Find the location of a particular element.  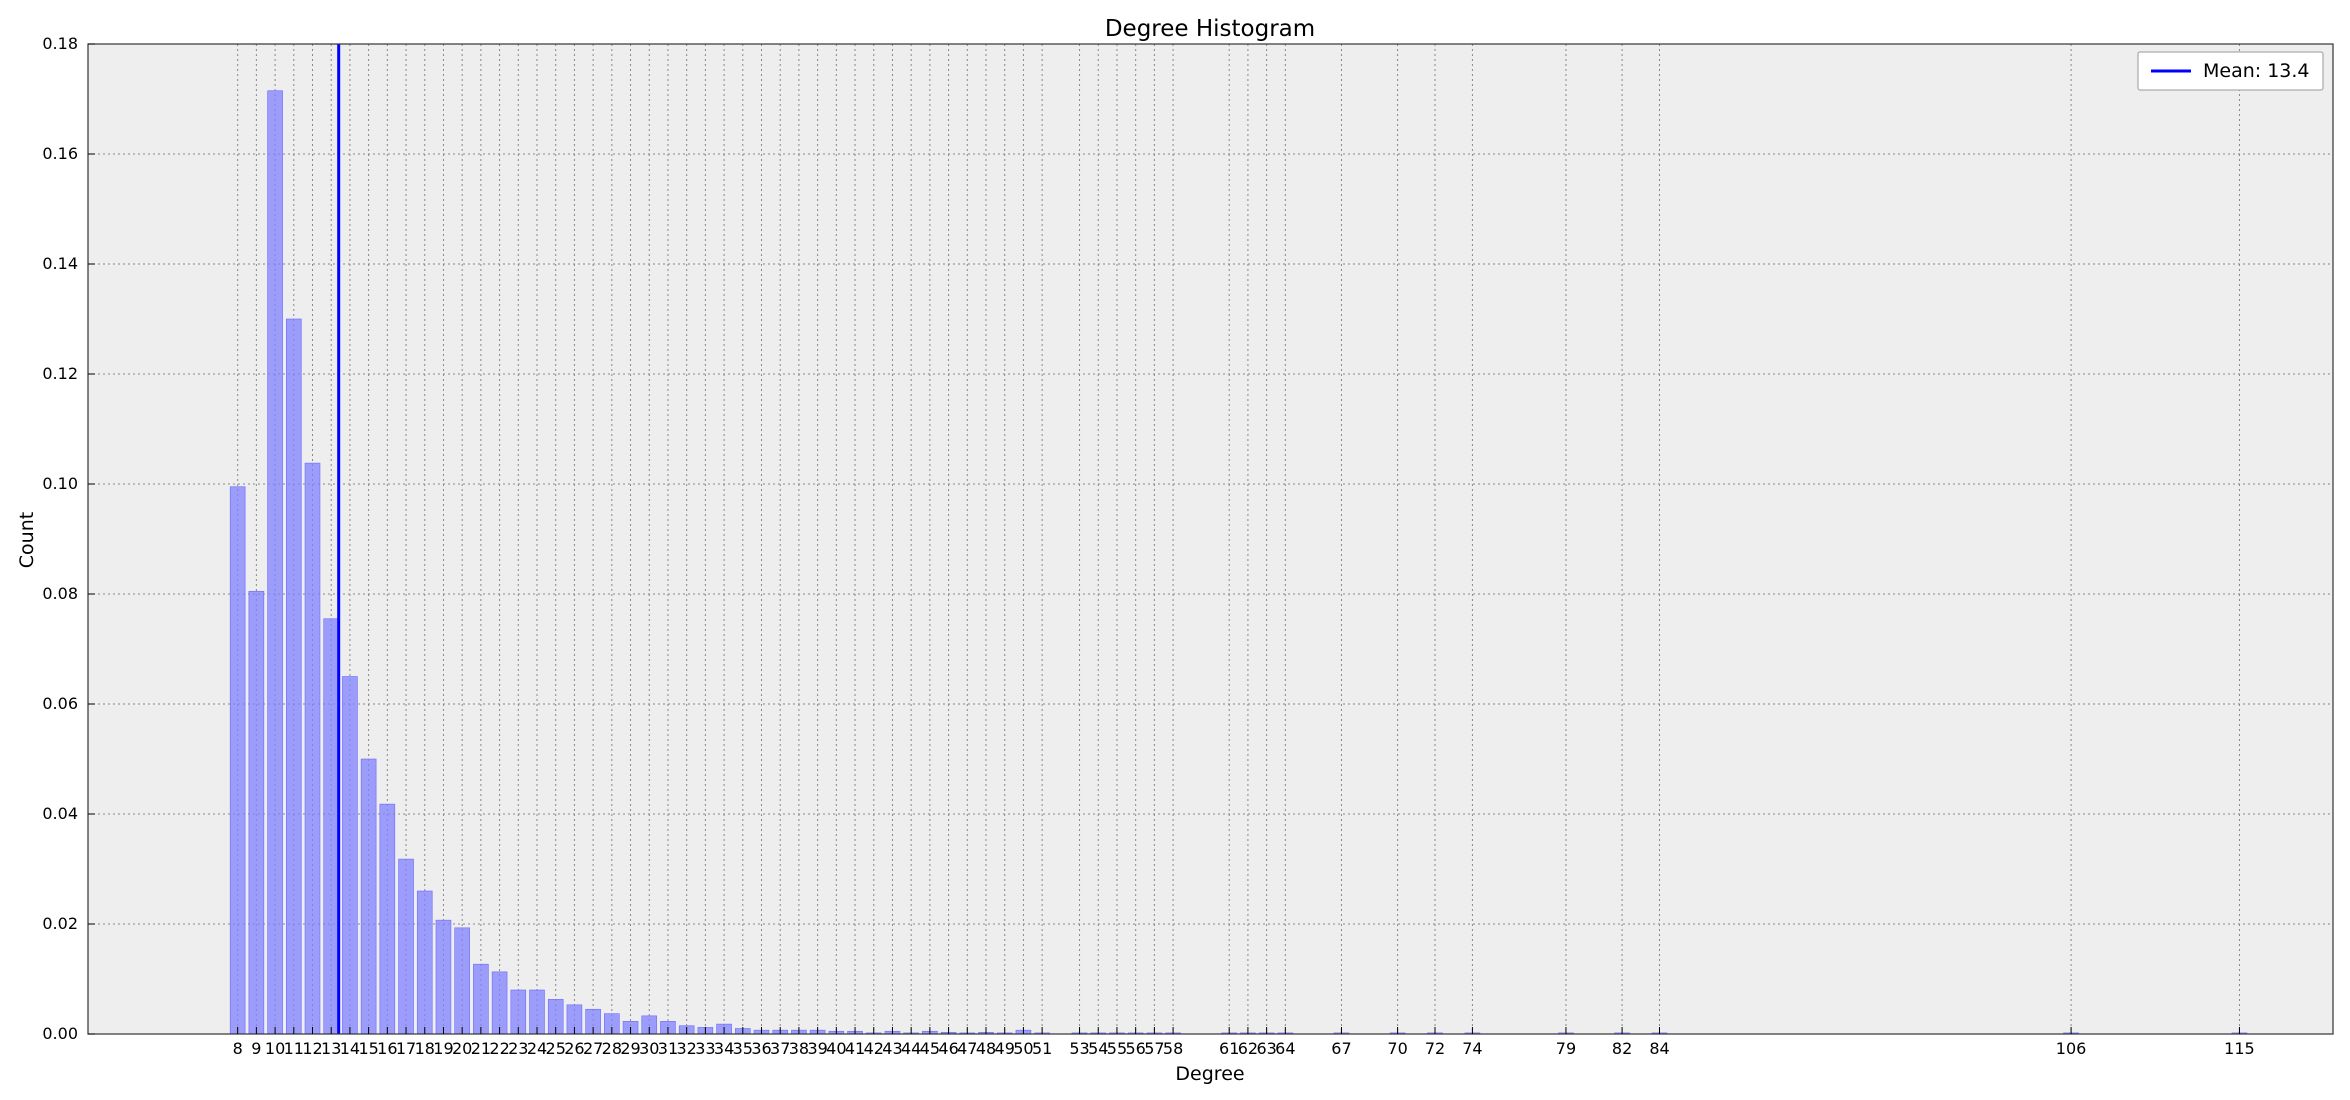

x-tick-label: 49 is located at coordinates (1005, 1048).